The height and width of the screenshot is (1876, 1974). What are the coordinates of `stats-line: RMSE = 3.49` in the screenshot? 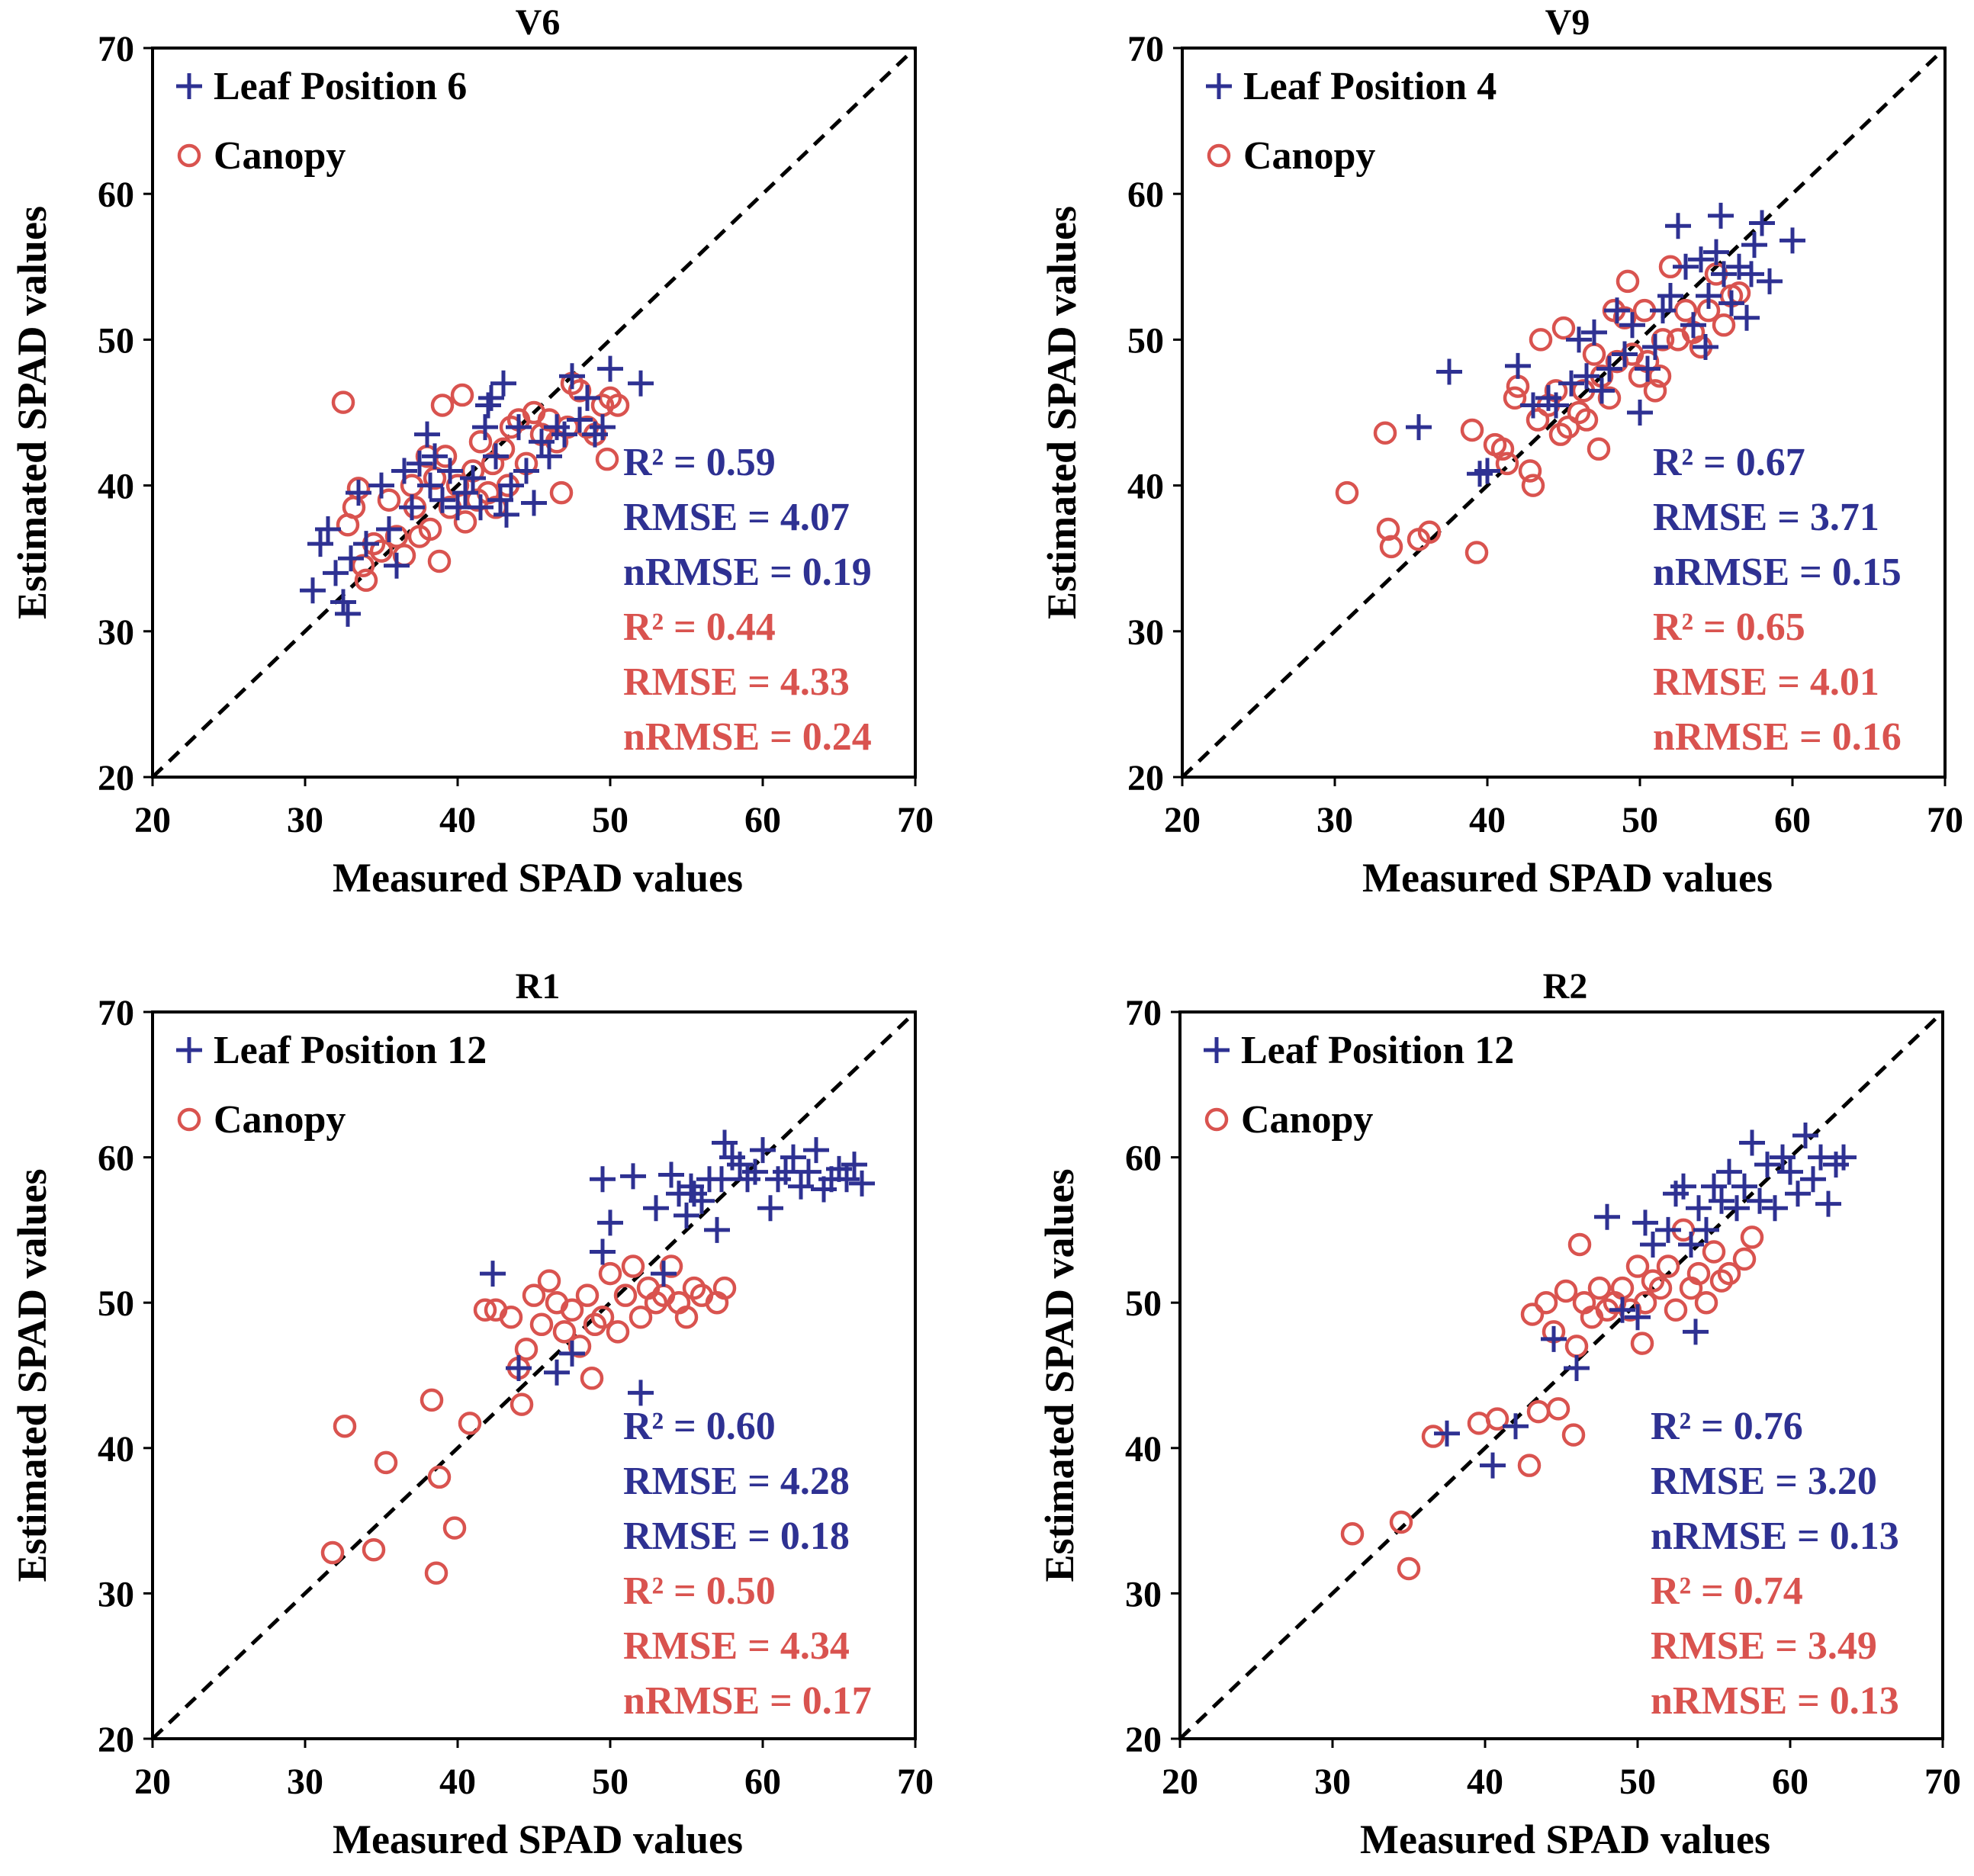 It's located at (1764, 1646).